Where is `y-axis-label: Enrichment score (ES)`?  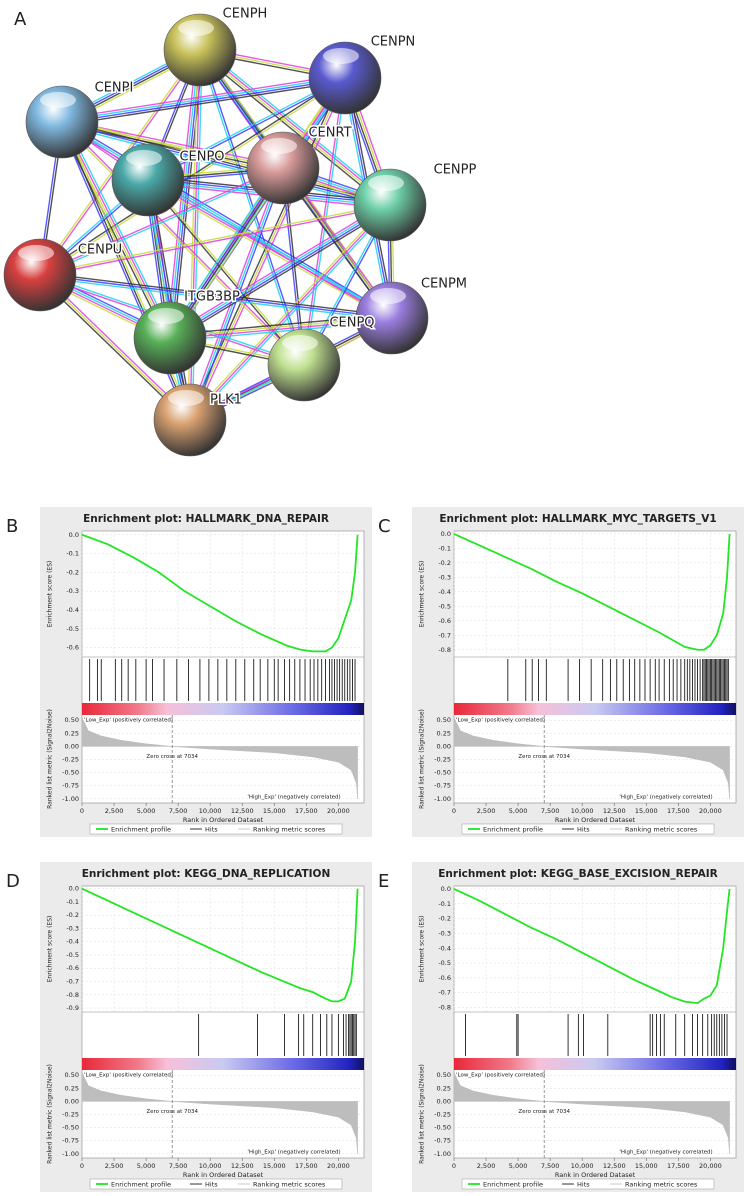
y-axis-label: Enrichment score (ES) is located at coordinates (422, 594).